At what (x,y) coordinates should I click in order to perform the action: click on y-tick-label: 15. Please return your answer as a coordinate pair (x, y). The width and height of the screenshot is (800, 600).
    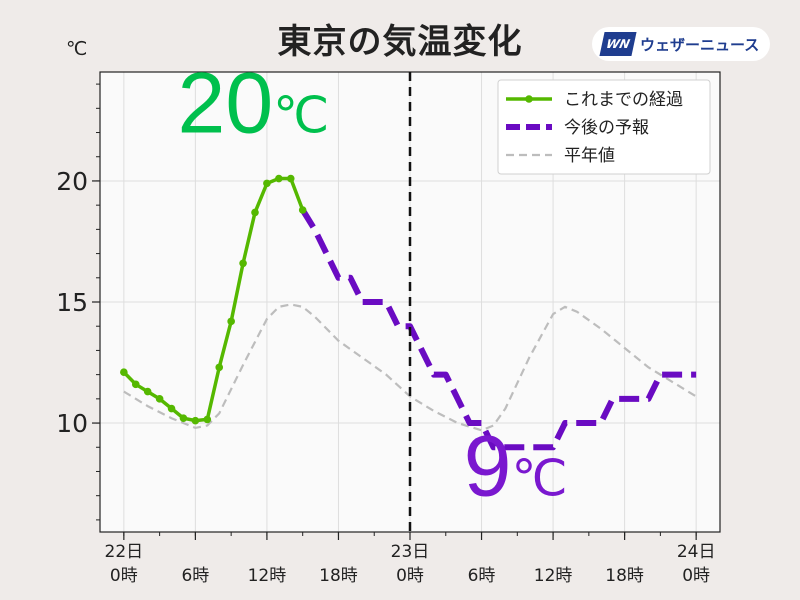
    Looking at the image, I should click on (72, 302).